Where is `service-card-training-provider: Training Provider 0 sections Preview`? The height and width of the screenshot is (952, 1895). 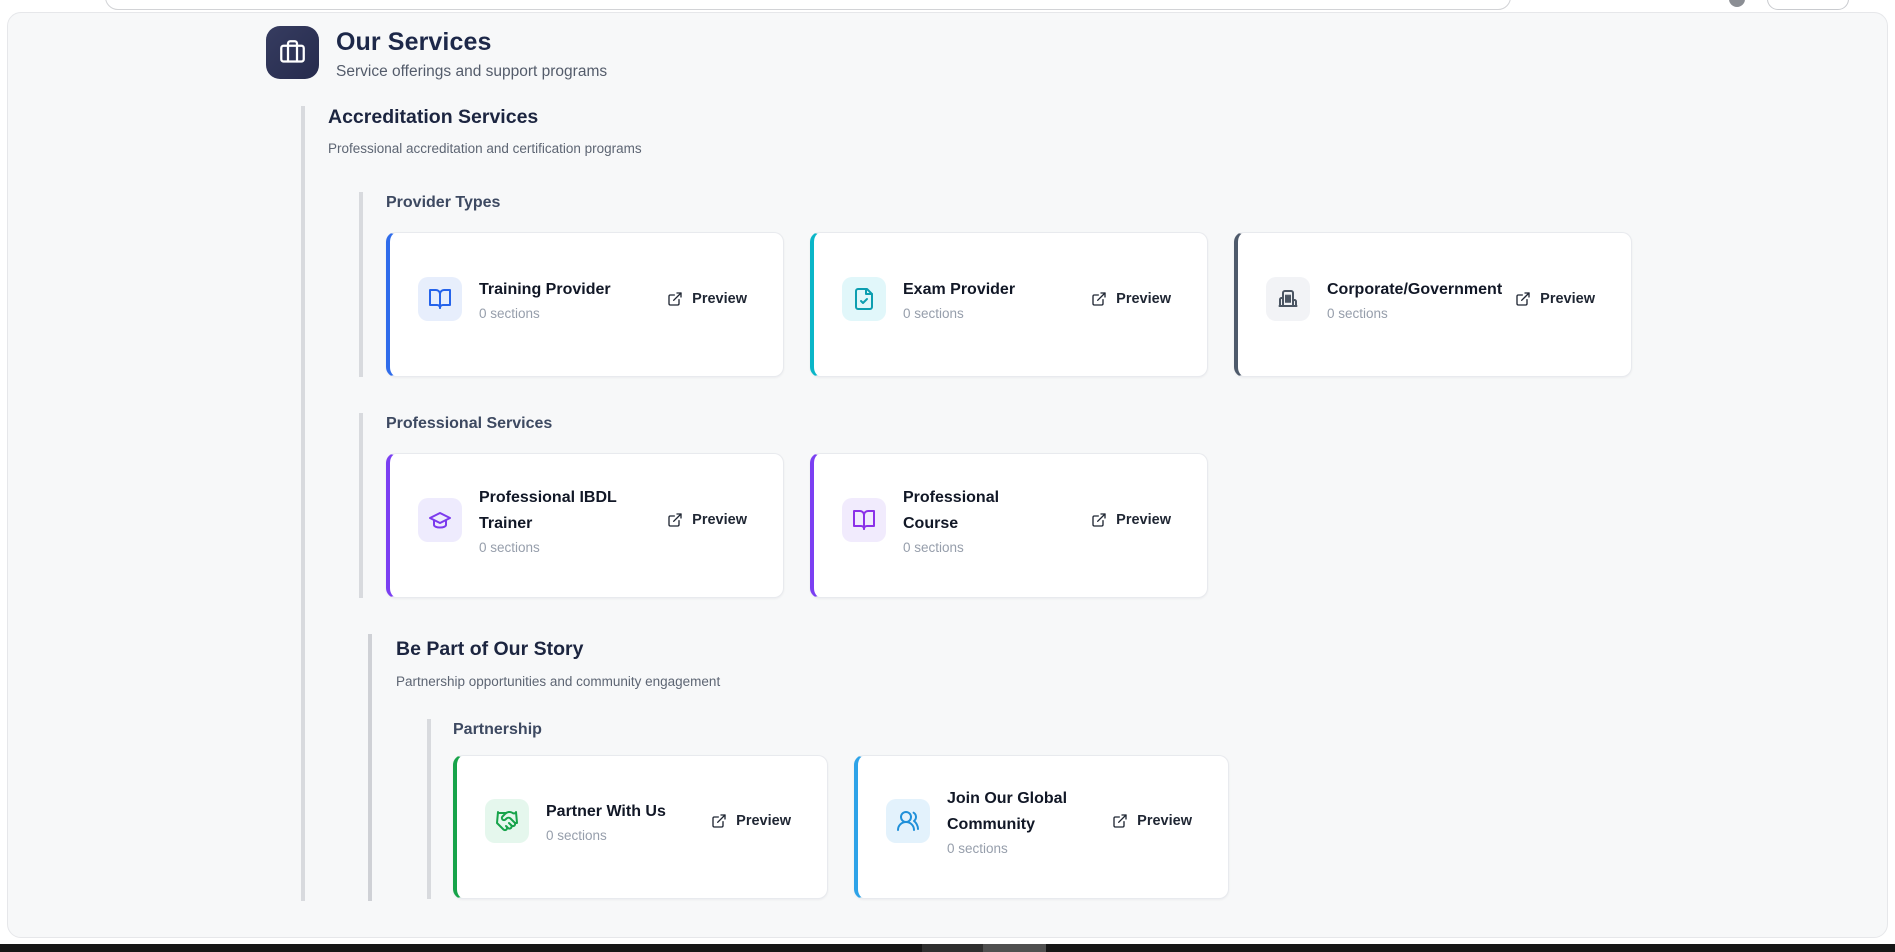
service-card-training-provider: Training Provider 0 sections Preview is located at coordinates (585, 305).